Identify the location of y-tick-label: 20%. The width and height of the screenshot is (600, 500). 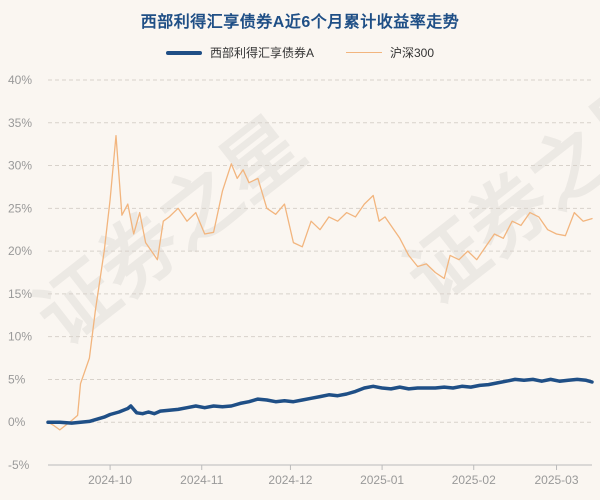
(20, 251).